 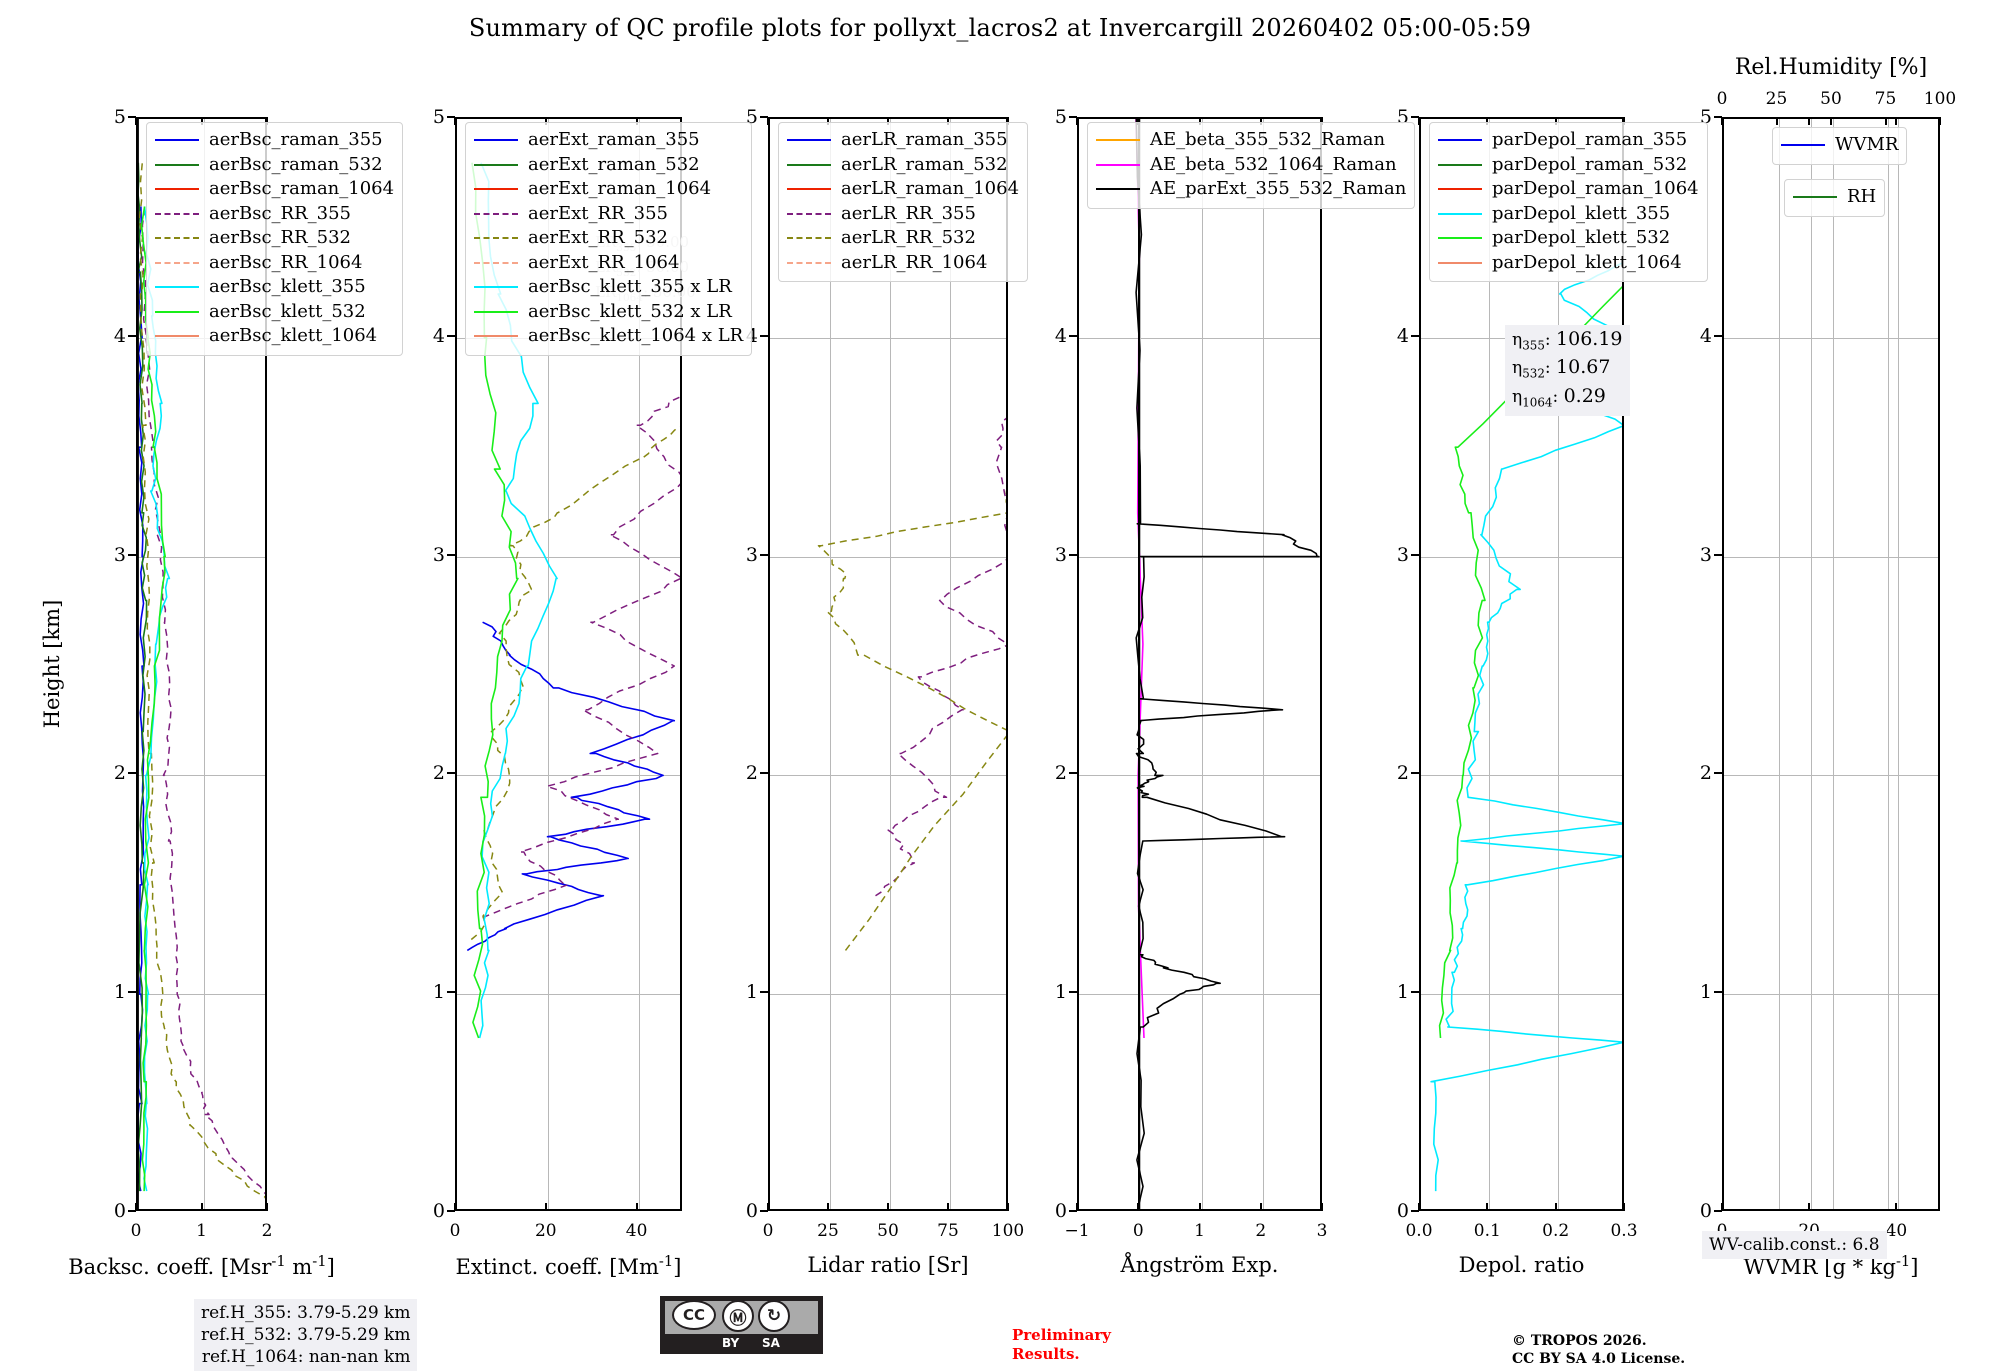 What do you see at coordinates (903, 165) in the screenshot?
I see `legend-item: aerLR_raman_532` at bounding box center [903, 165].